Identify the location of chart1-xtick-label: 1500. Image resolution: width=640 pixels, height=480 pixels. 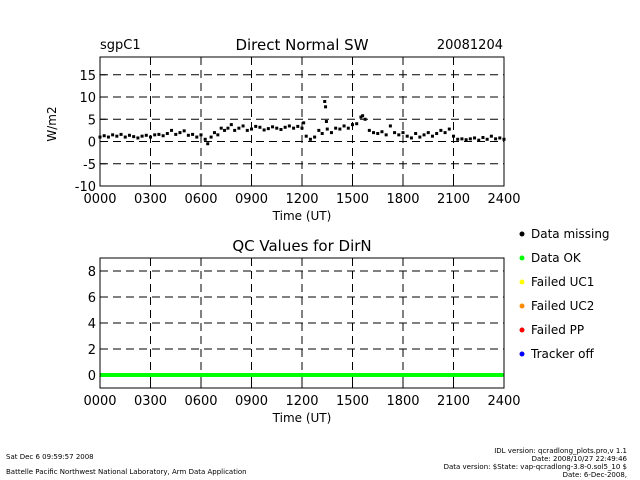
(352, 199).